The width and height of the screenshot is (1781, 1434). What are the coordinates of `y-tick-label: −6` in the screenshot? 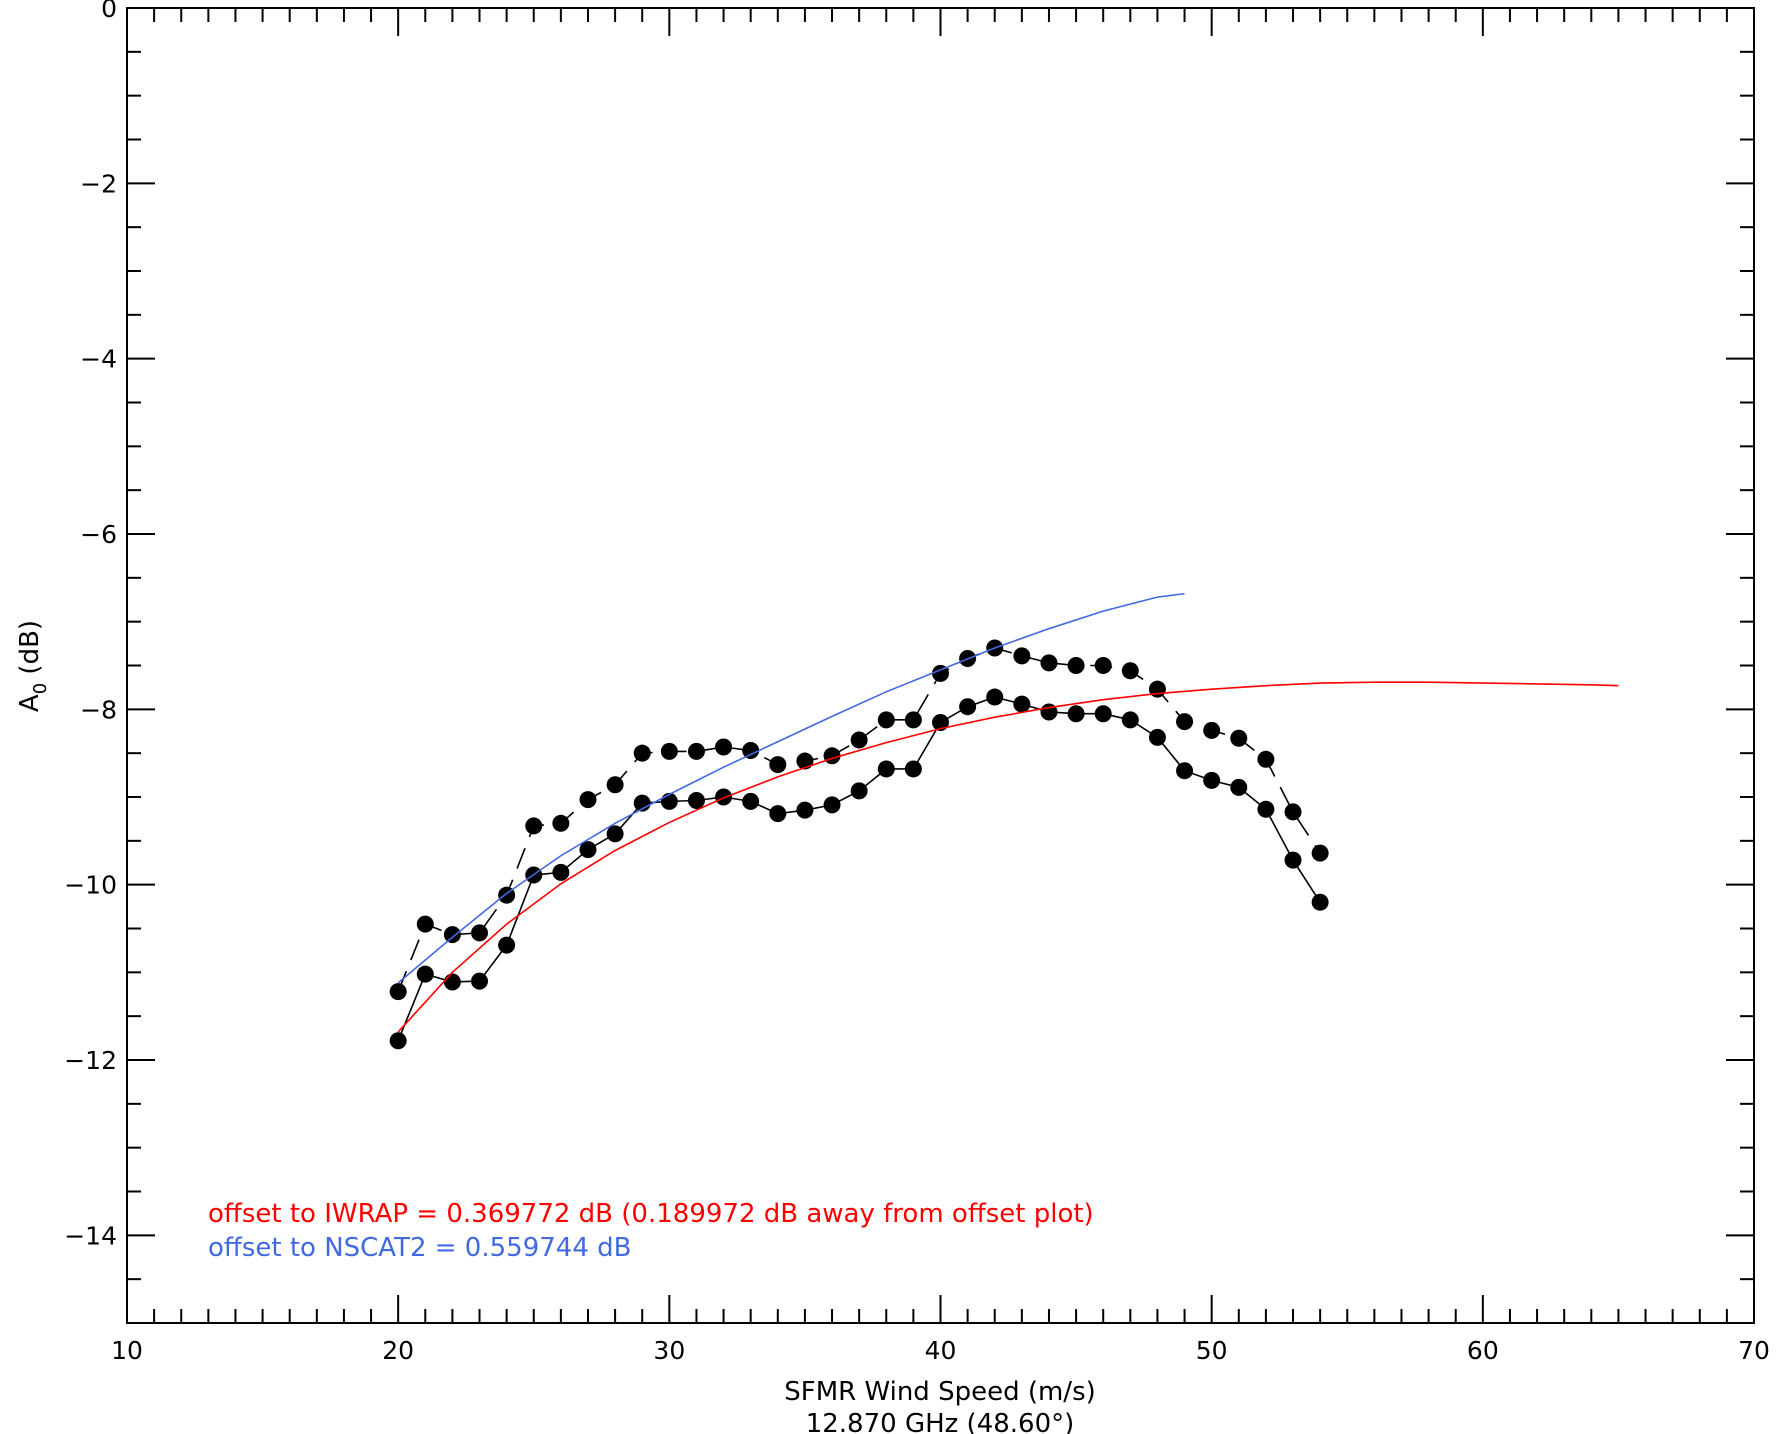 It's located at (98, 534).